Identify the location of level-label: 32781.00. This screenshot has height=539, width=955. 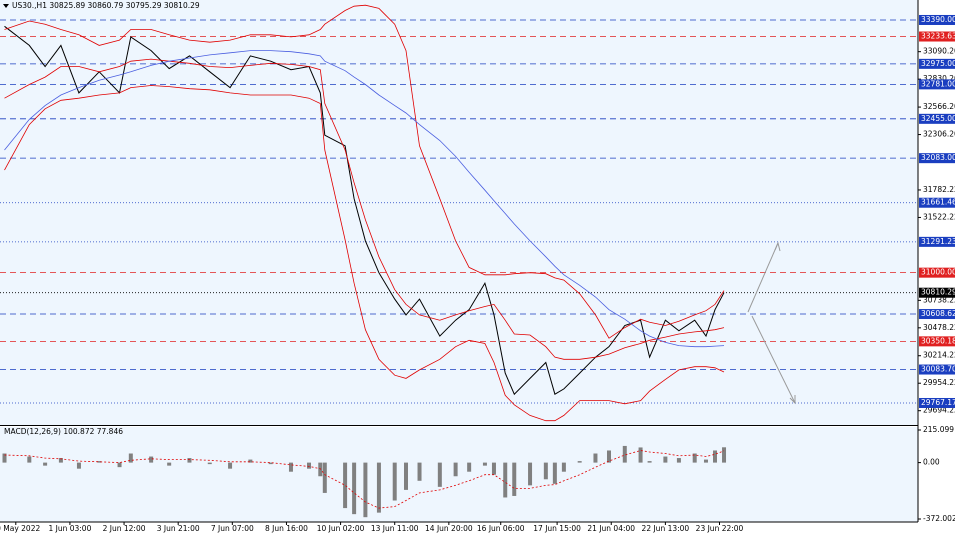
(938, 83).